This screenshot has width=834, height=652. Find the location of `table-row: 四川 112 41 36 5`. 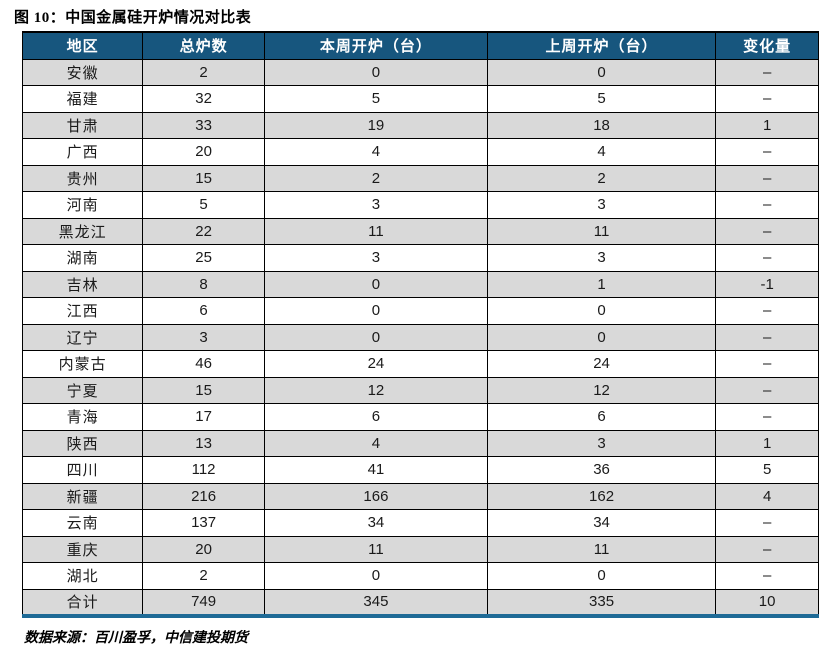

table-row: 四川 112 41 36 5 is located at coordinates (420, 470).